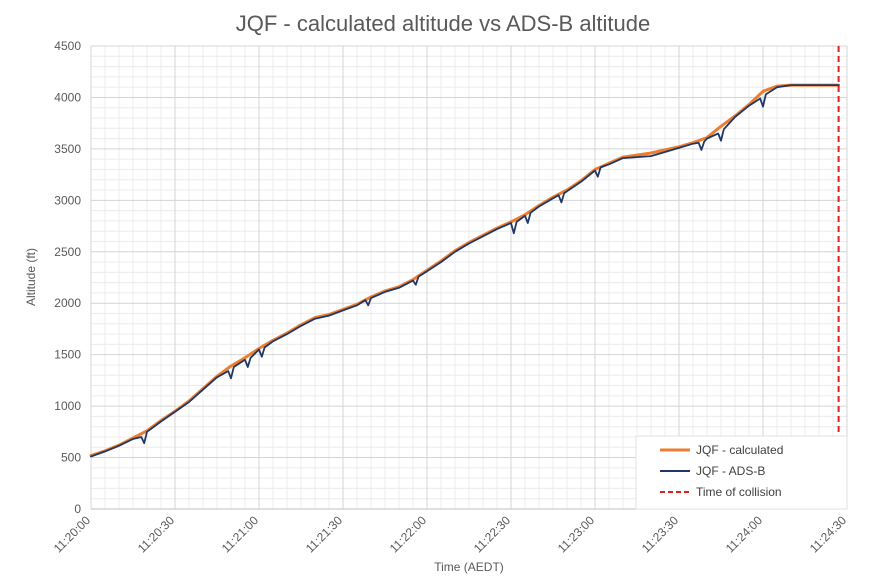 This screenshot has width=886, height=577. Describe the element at coordinates (67, 406) in the screenshot. I see `y-tick-label: 1000` at that location.